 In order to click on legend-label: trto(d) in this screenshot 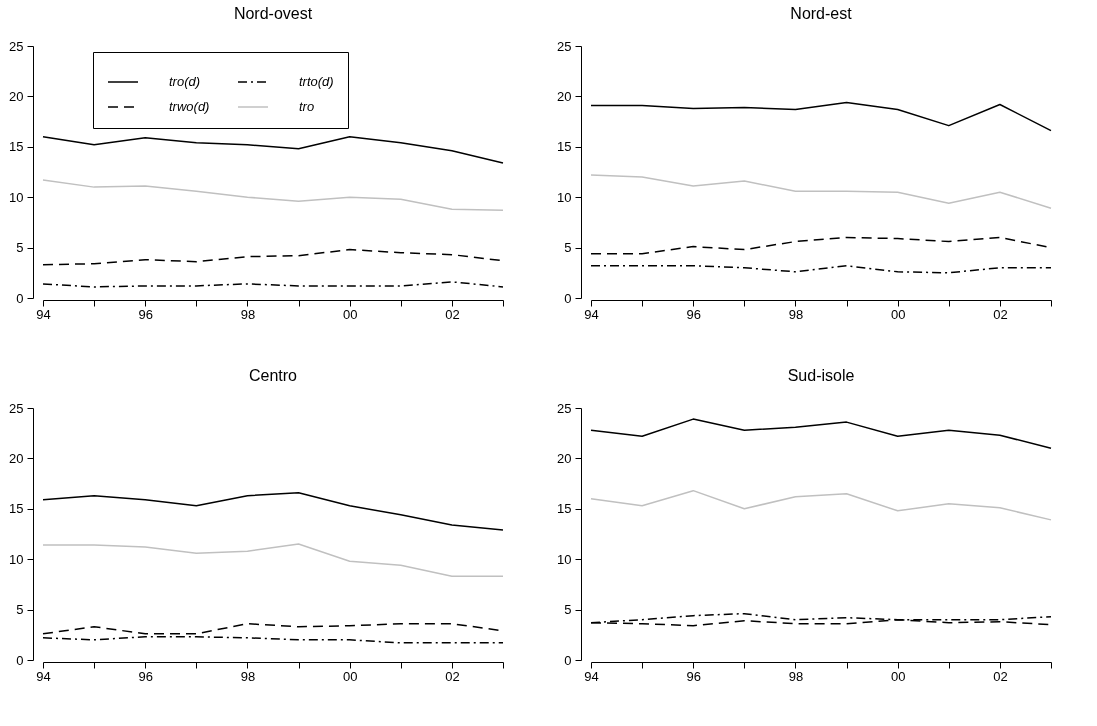, I will do `click(316, 81)`.